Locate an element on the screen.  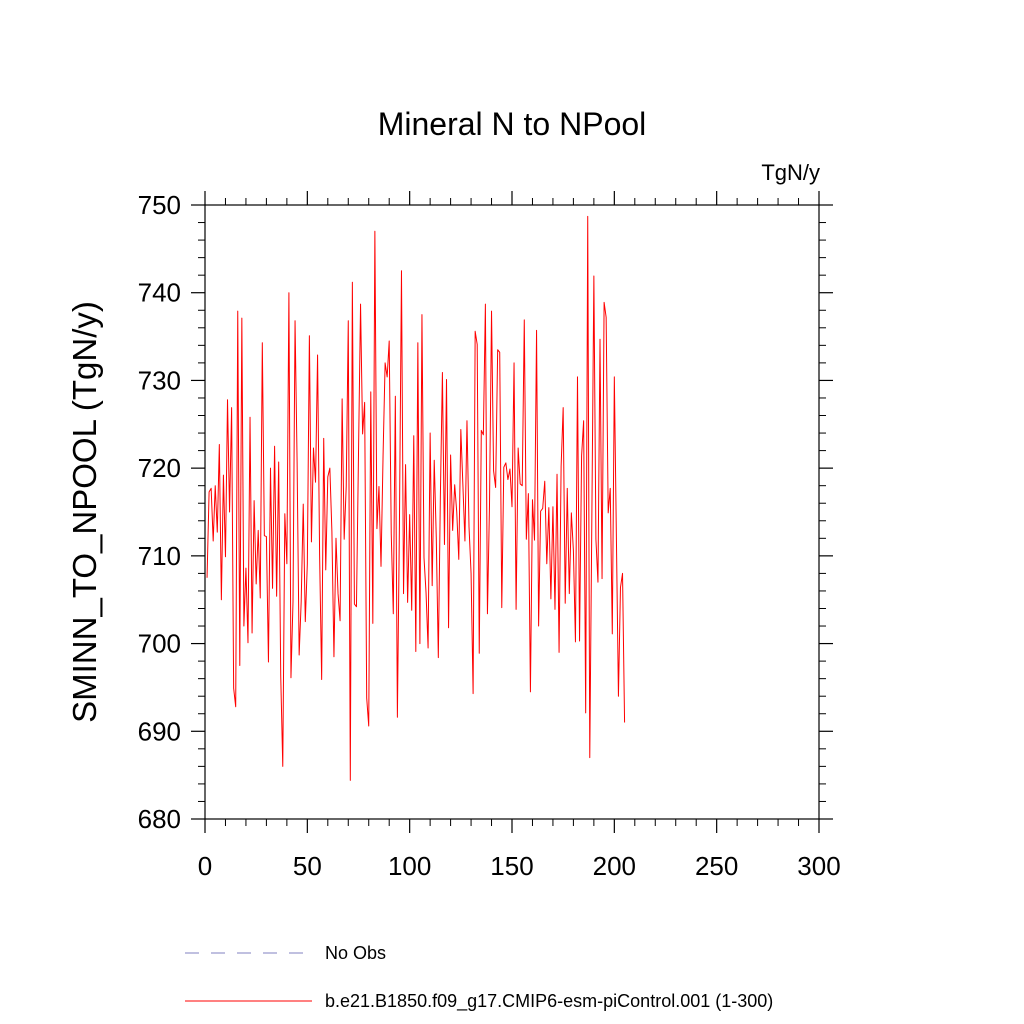
y-tick-label: 710 is located at coordinates (159, 556).